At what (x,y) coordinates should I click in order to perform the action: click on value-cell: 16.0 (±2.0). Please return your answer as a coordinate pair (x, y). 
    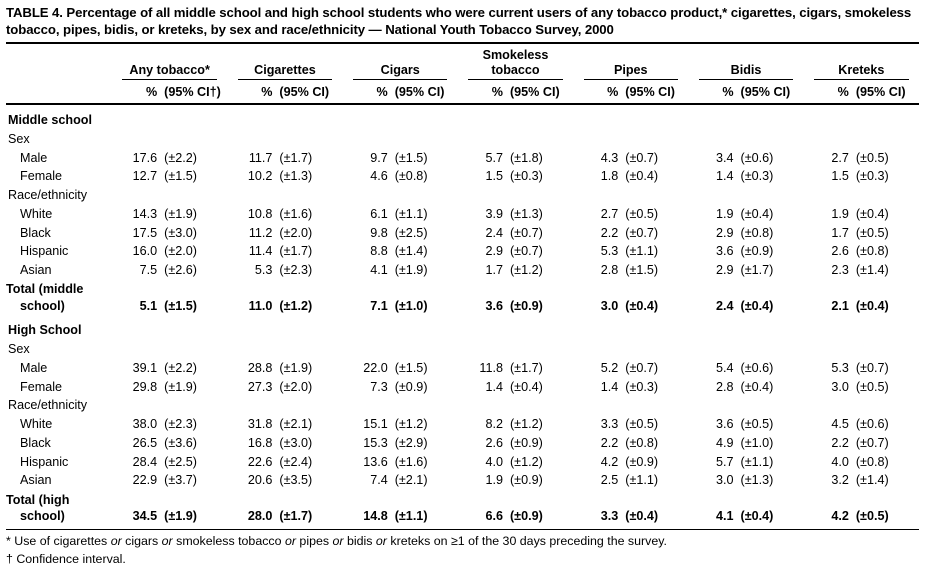
    Looking at the image, I should click on (169, 251).